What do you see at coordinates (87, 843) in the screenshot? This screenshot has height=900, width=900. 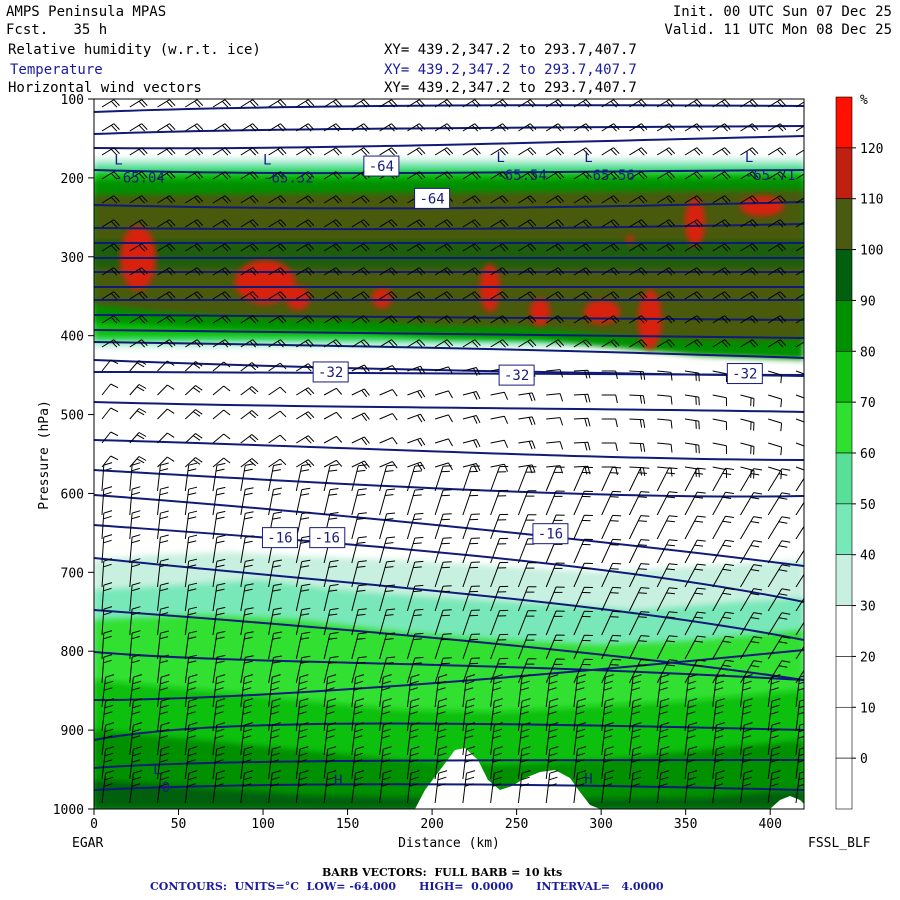 I see `left-endpoint: EGAR` at bounding box center [87, 843].